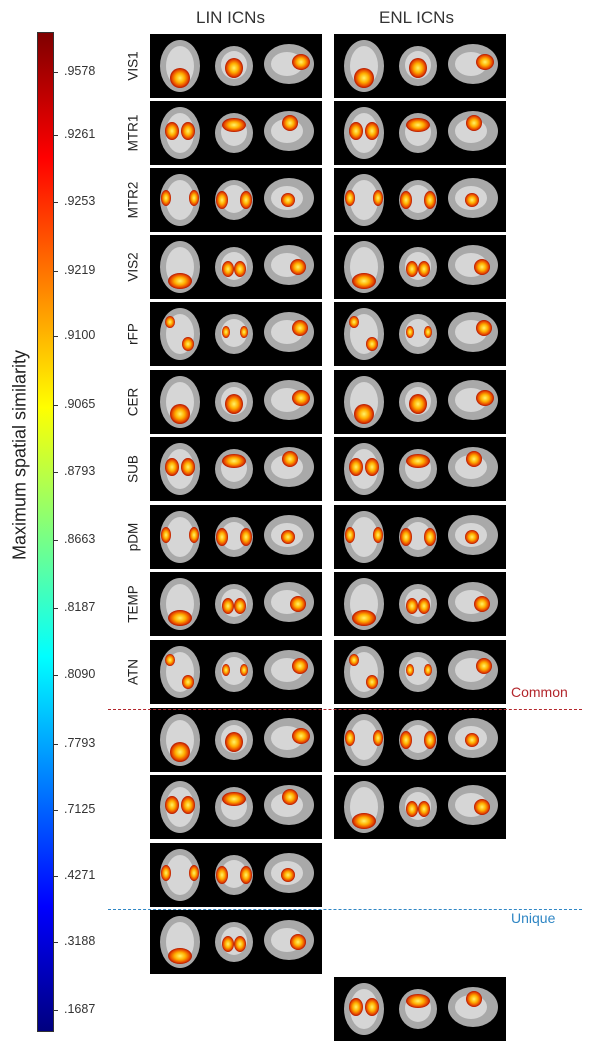 This screenshot has width=594, height=1050. What do you see at coordinates (80, 941) in the screenshot?
I see `colorbar-tick-label: .3188` at bounding box center [80, 941].